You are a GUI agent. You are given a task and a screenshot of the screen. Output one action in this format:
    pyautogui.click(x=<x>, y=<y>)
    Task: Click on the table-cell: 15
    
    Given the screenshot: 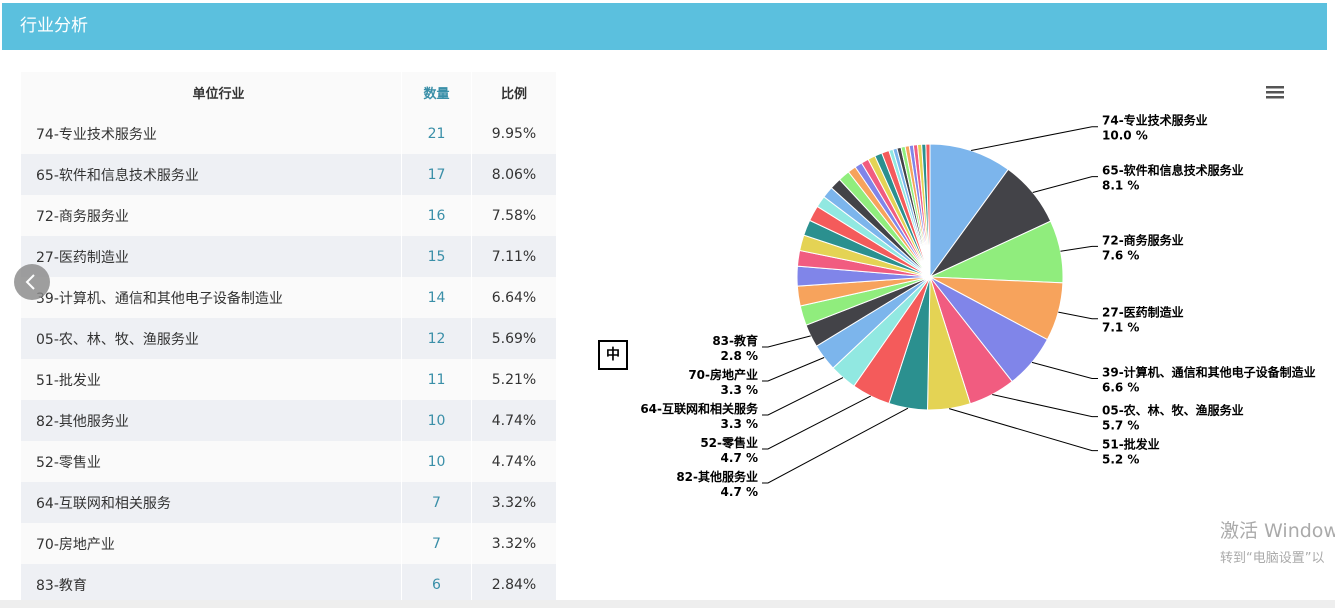 What is the action you would take?
    pyautogui.click(x=436, y=256)
    